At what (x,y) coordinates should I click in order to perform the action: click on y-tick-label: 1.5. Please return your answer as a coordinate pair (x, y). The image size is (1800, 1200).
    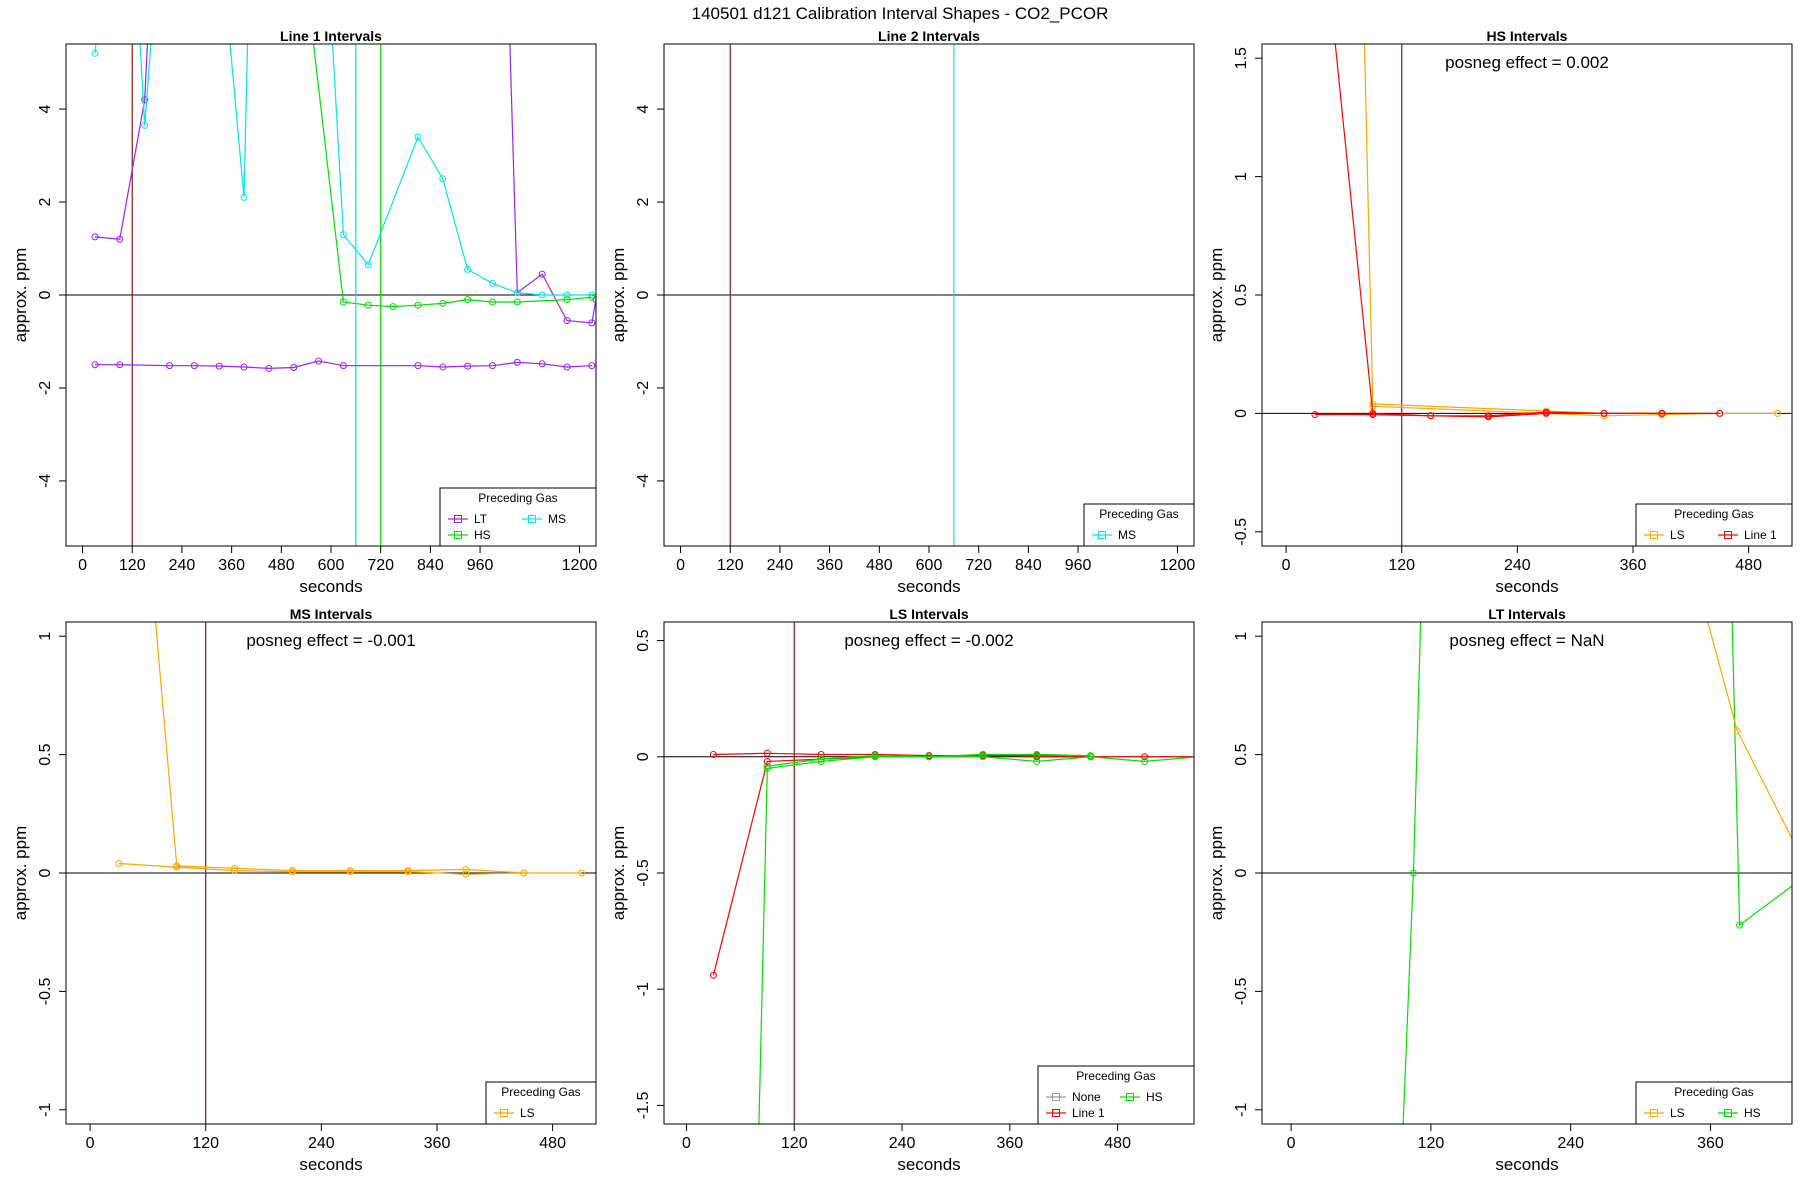
    Looking at the image, I should click on (1241, 58).